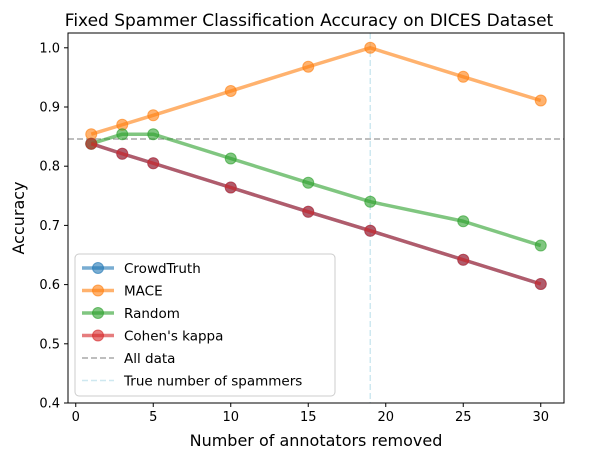  Describe the element at coordinates (173, 337) in the screenshot. I see `legend-label: Cohen's kappa` at that location.